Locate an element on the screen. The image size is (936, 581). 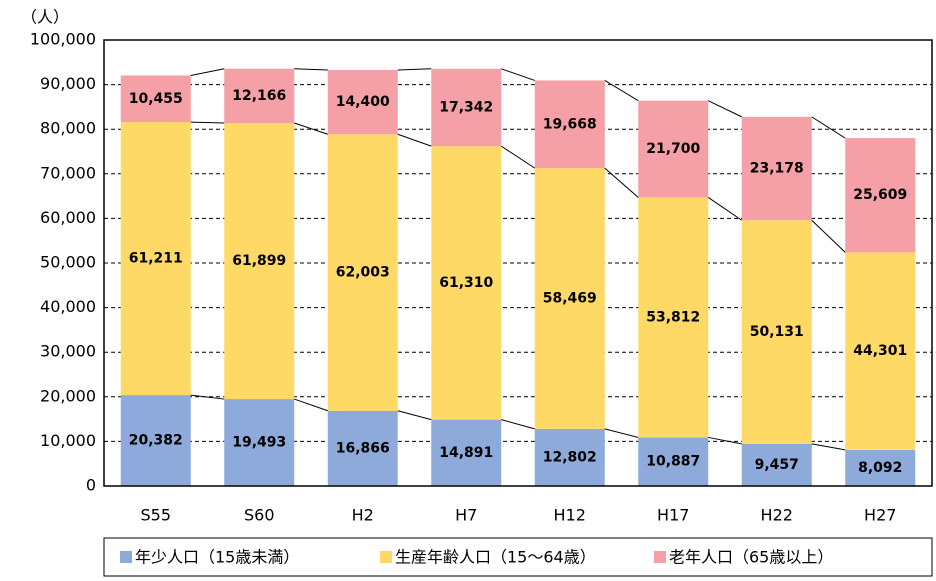
y-tick-label: 40,000 is located at coordinates (68, 306).